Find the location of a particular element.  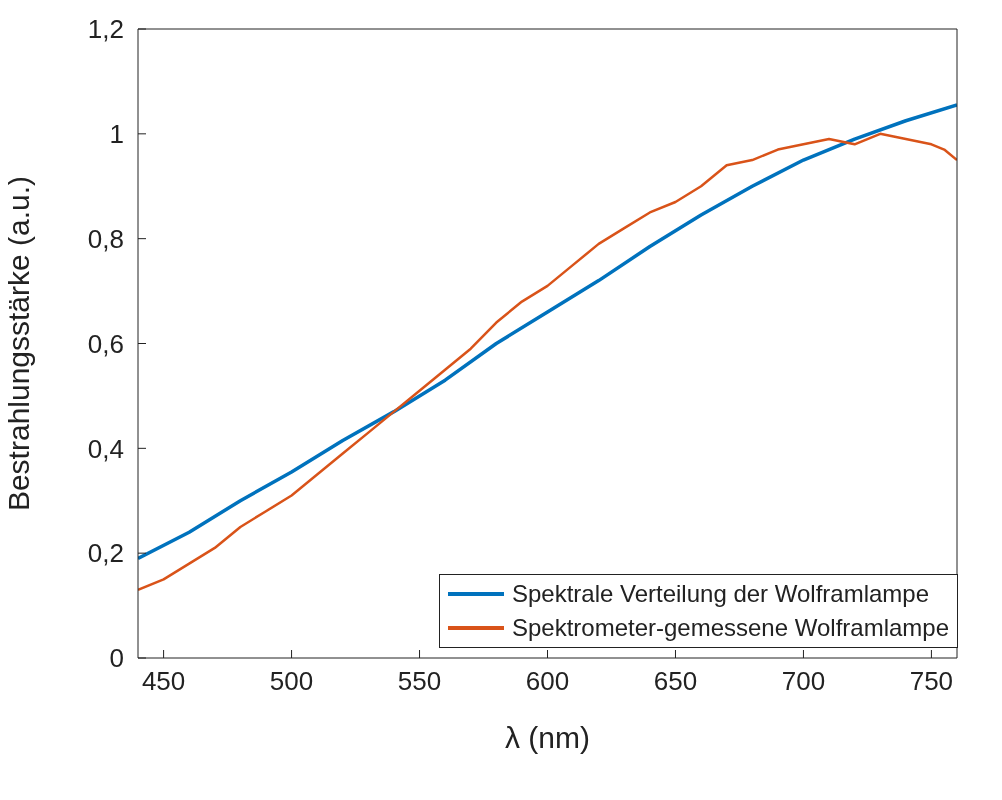

y-tick-label: 0,8 is located at coordinates (105, 238).